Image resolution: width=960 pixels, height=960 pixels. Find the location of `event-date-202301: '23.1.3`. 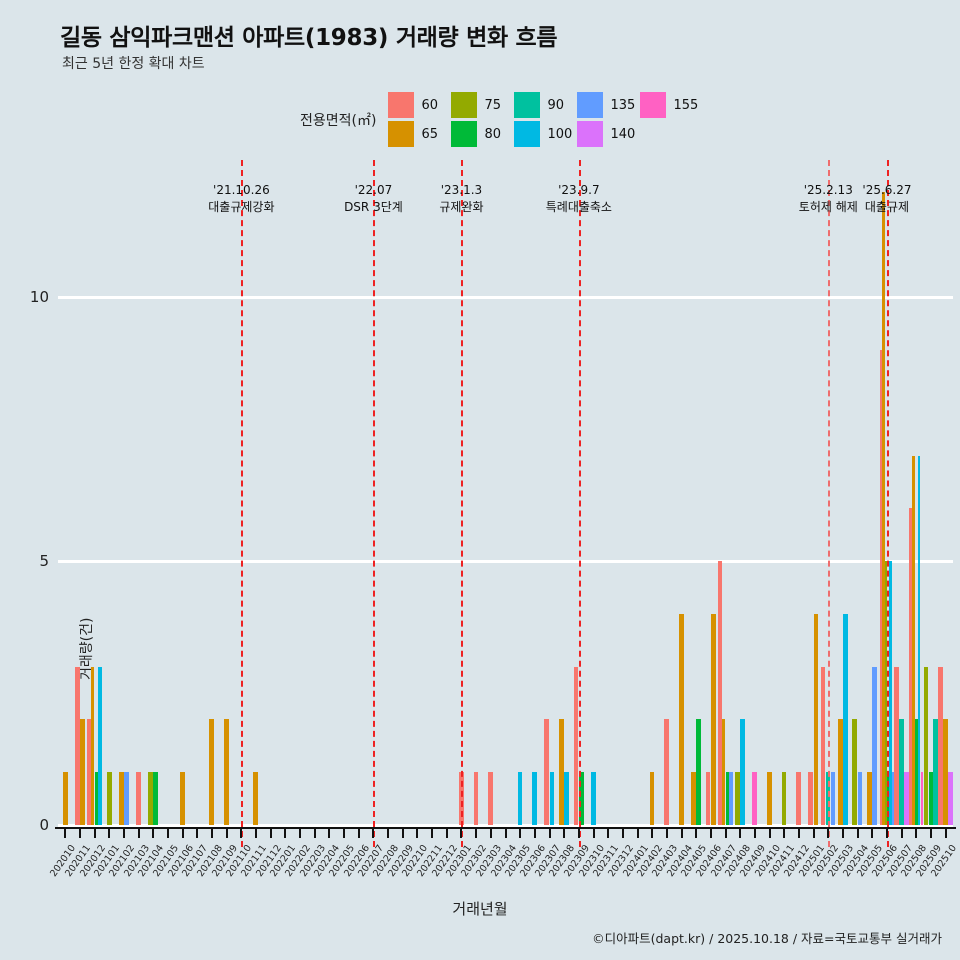

event-date-202301: '23.1.3 is located at coordinates (461, 190).